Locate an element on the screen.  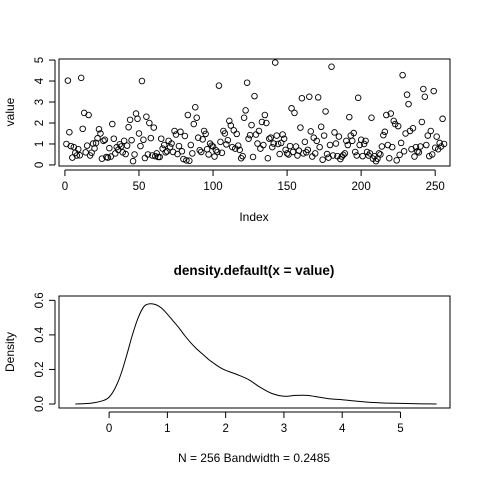
index-plot-x-label: Index is located at coordinates (253, 217).